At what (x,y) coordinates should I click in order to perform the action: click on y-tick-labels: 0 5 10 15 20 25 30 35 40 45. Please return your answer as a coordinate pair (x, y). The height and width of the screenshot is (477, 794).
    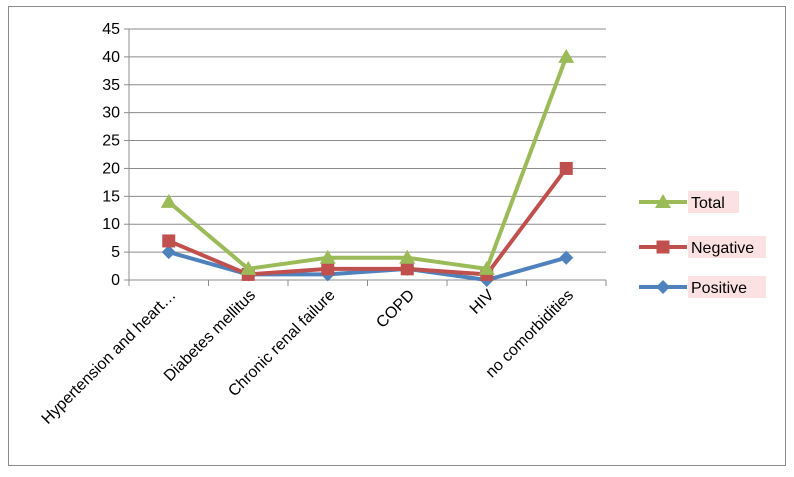
    Looking at the image, I should click on (111, 155).